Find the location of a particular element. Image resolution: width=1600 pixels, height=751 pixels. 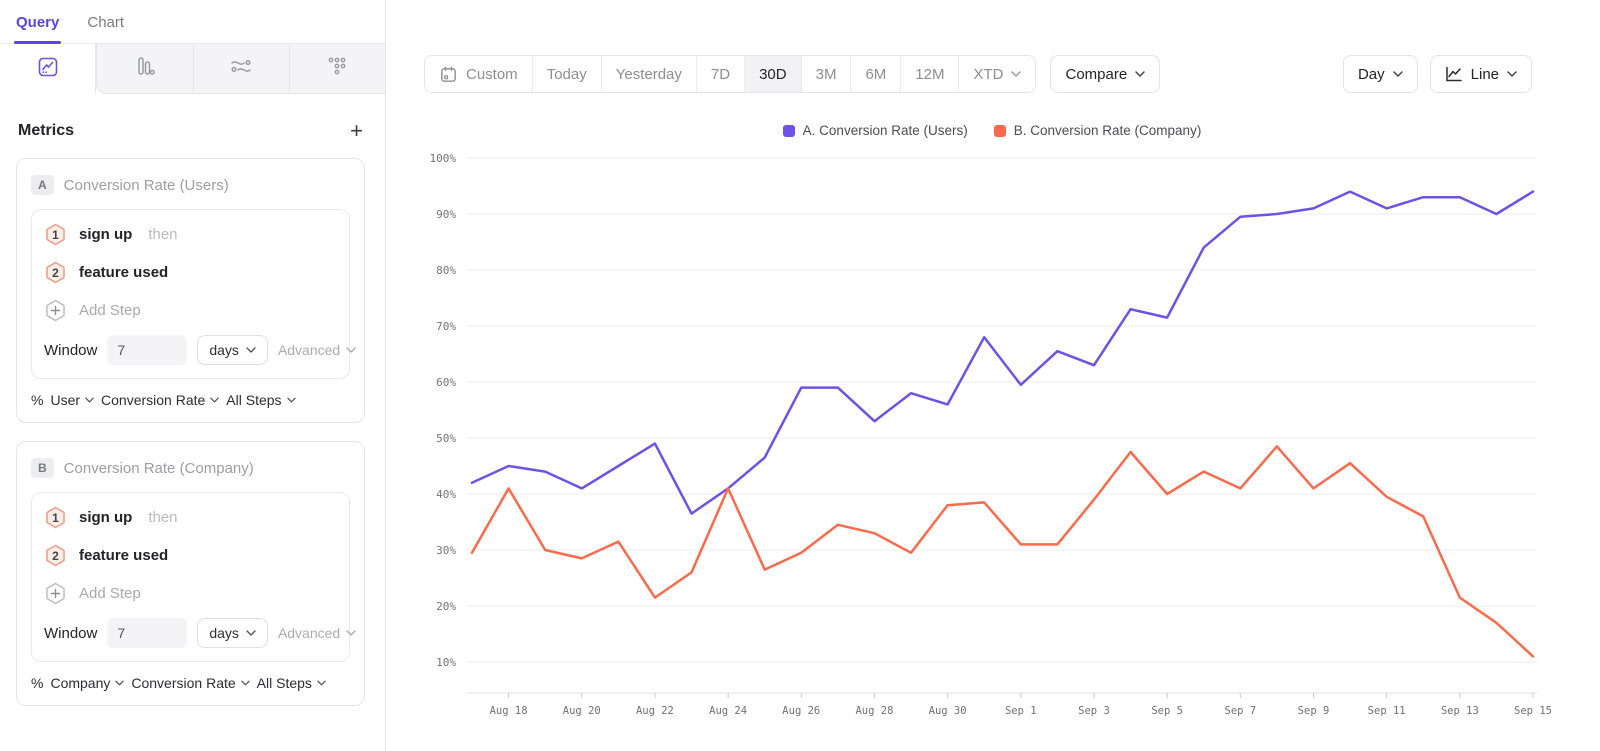

metrics-heading: Metrics is located at coordinates (46, 130).